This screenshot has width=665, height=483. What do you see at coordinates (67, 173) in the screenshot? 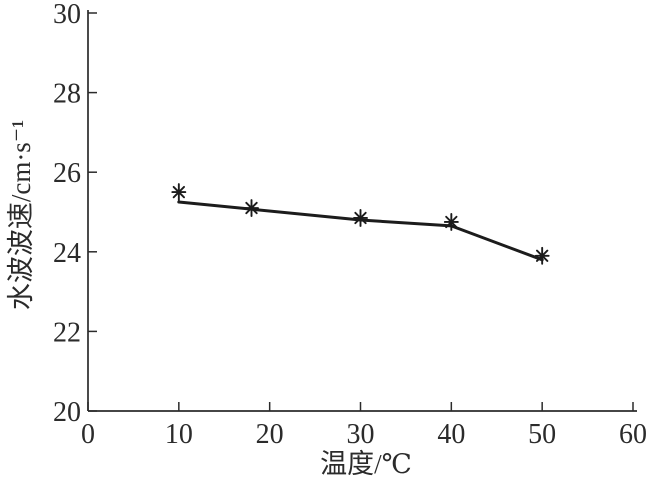
I see `y-tick-label-26: 26` at bounding box center [67, 173].